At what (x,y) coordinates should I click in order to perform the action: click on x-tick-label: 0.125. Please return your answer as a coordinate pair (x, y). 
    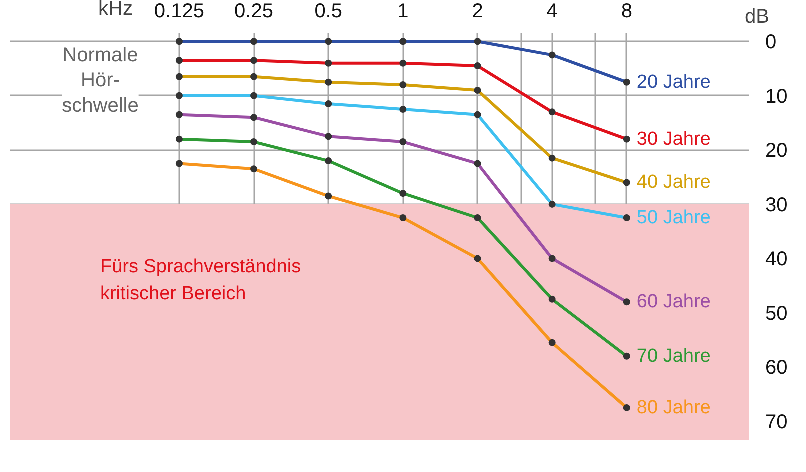
    Looking at the image, I should click on (179, 11).